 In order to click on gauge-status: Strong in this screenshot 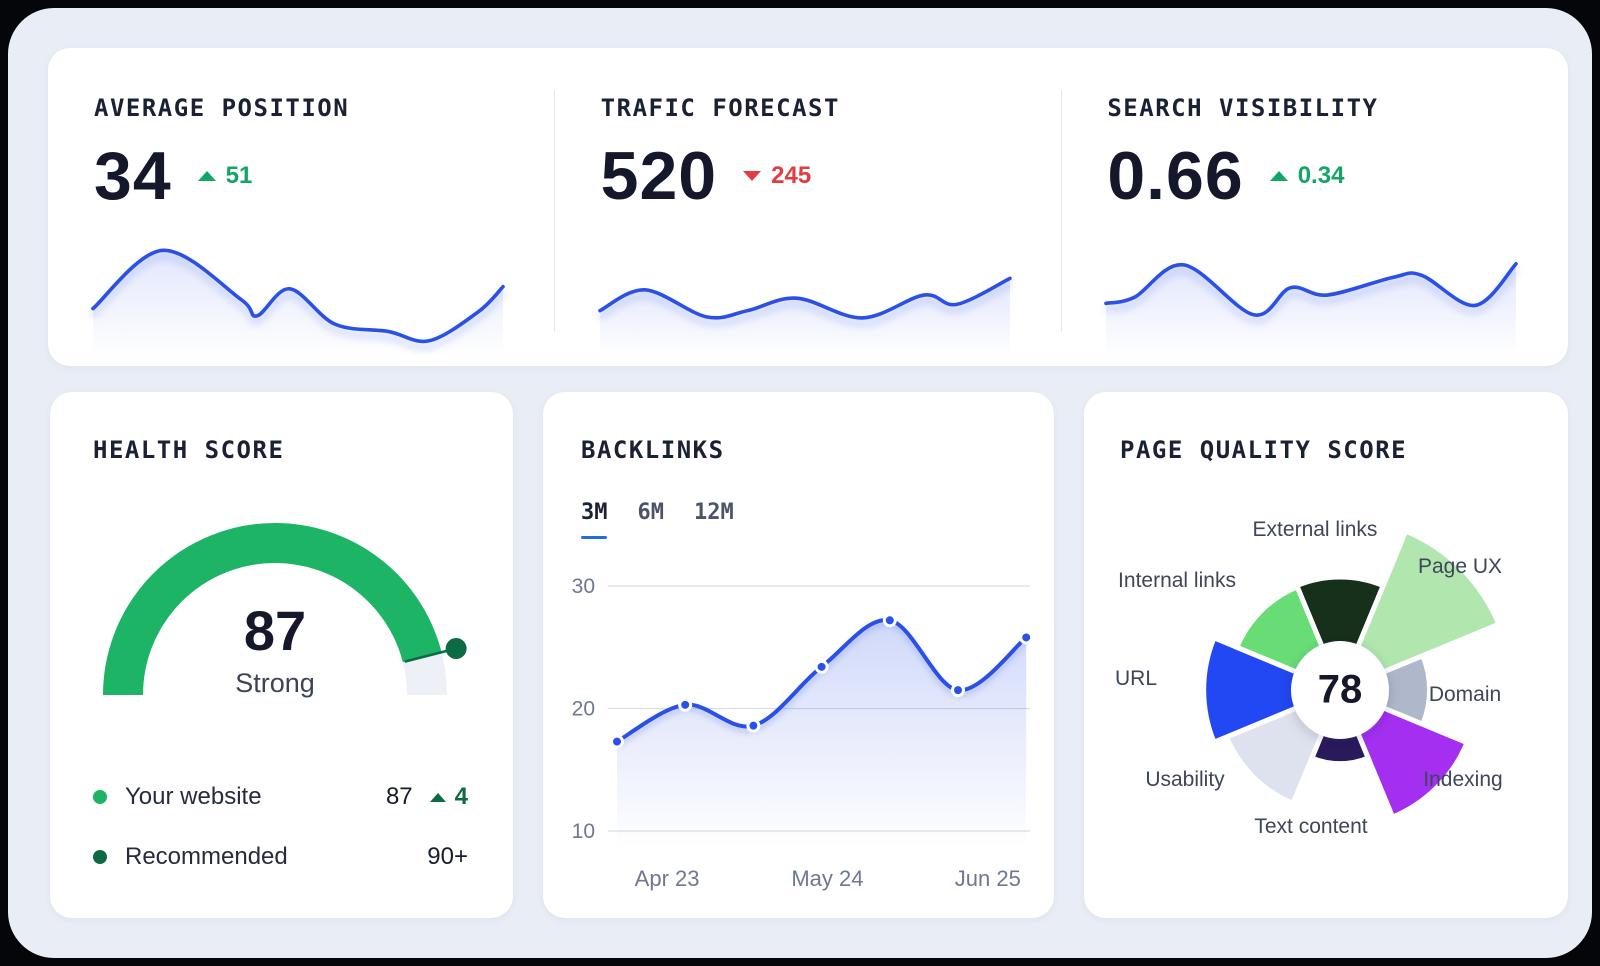, I will do `click(275, 683)`.